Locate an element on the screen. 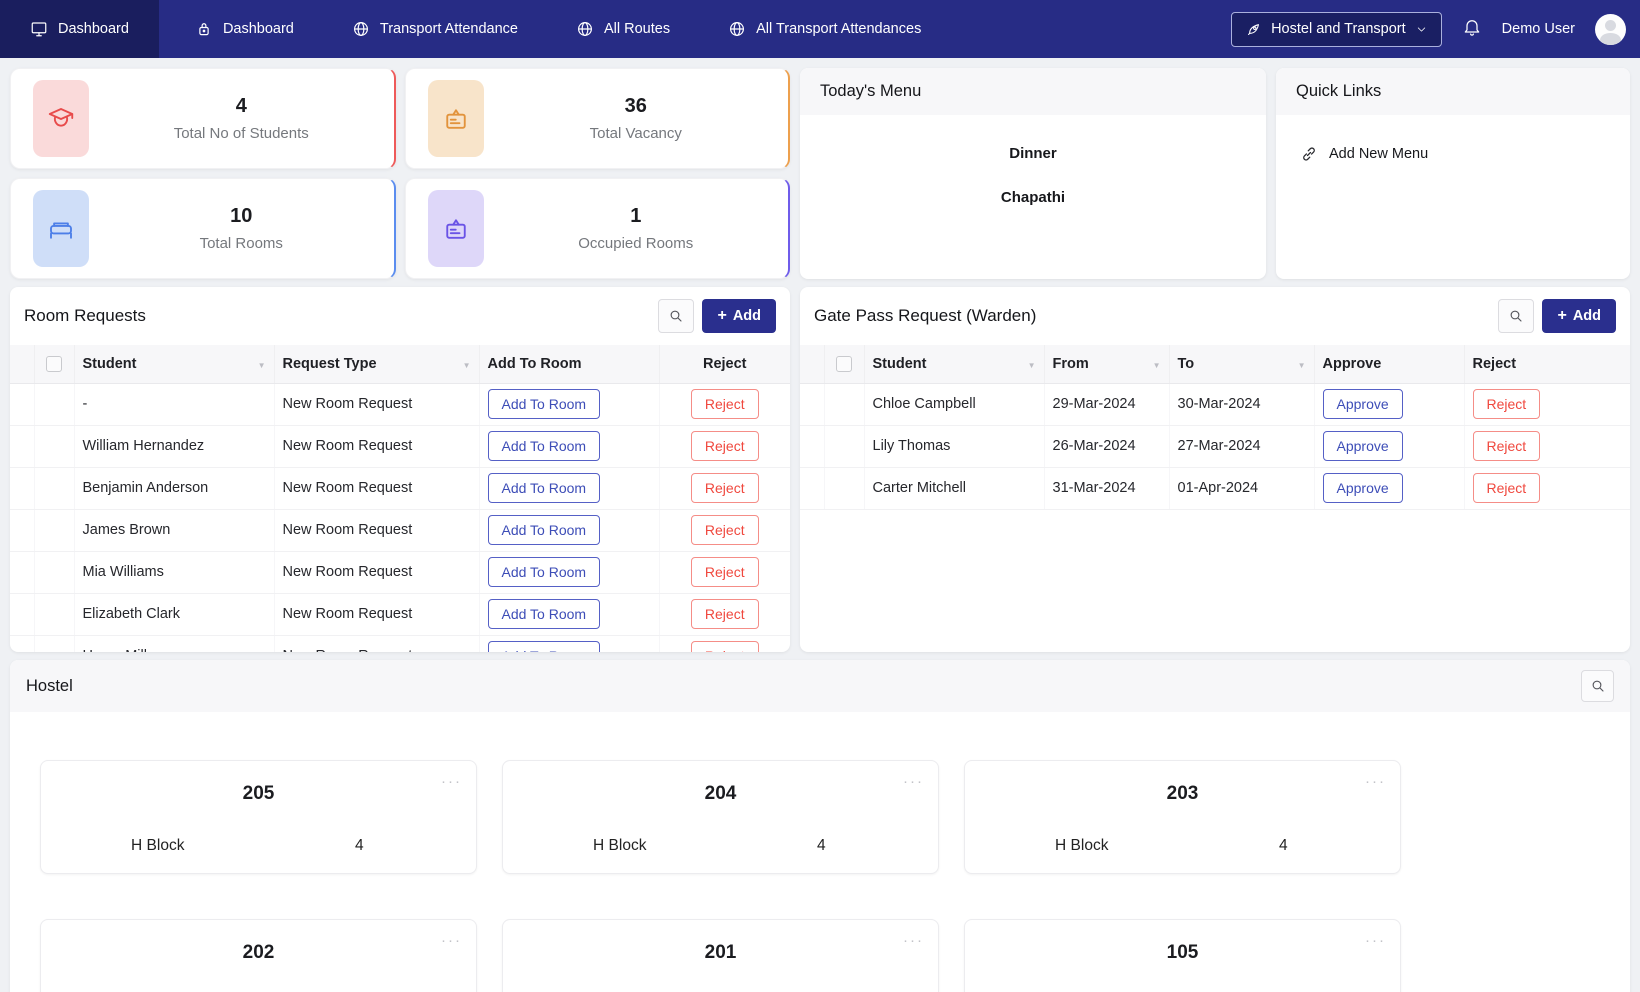 The height and width of the screenshot is (992, 1640). room-number: 202 is located at coordinates (258, 952).